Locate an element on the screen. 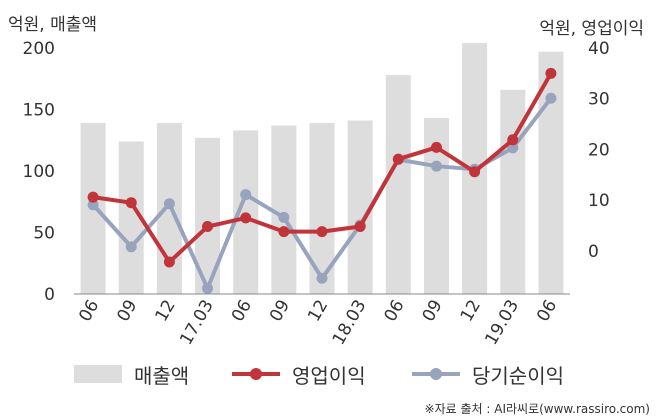  left-axis-tick-label: 50 is located at coordinates (44, 234).